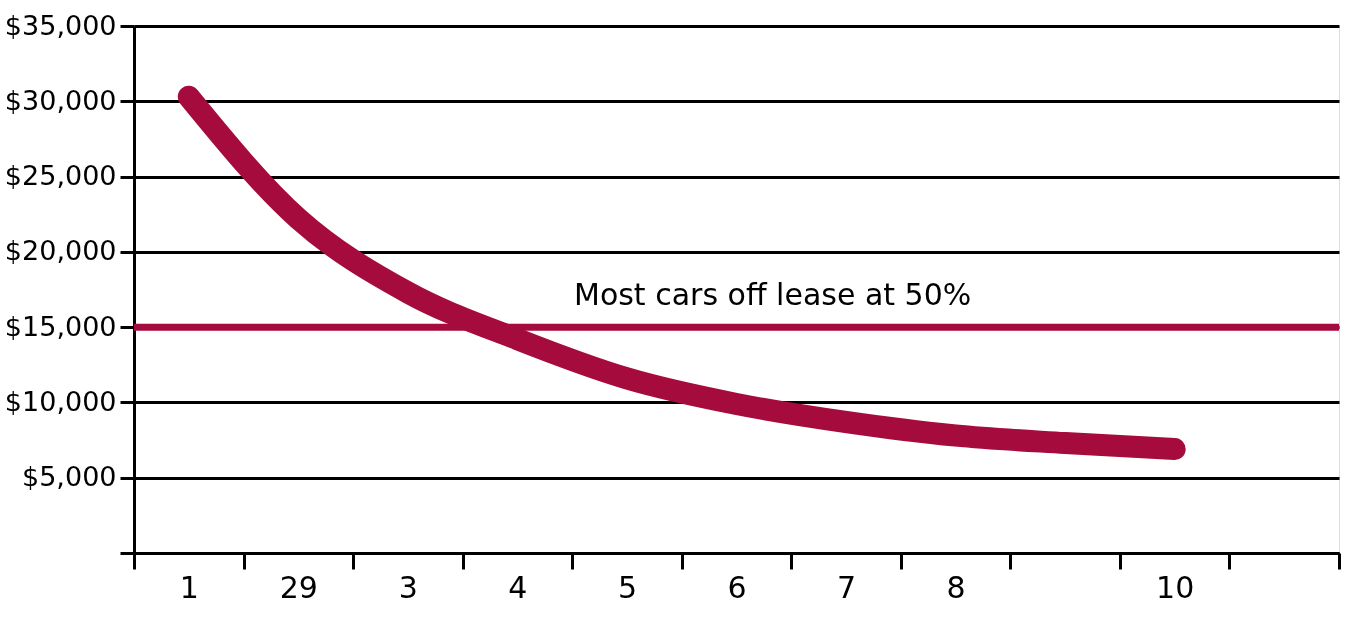 The height and width of the screenshot is (621, 1351). Describe the element at coordinates (627, 587) in the screenshot. I see `x-tick-label: 5` at that location.